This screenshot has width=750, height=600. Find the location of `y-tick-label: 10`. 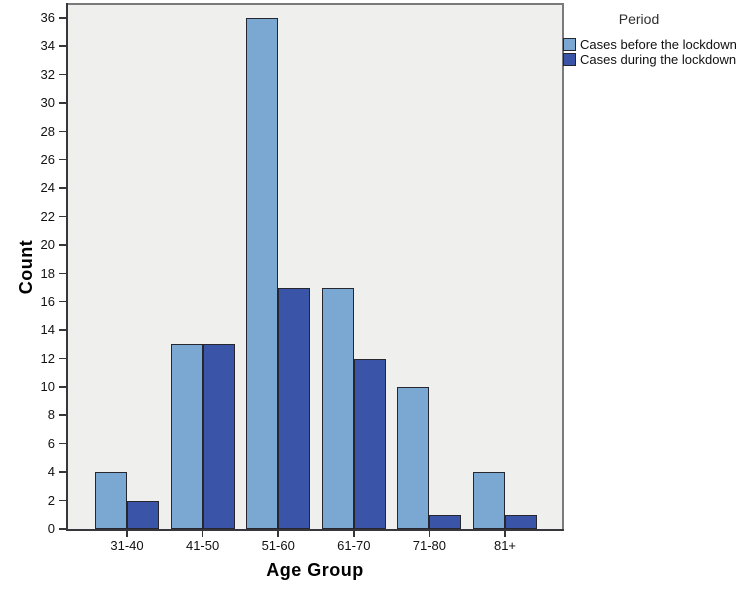

y-tick-label: 10 is located at coordinates (47, 387).